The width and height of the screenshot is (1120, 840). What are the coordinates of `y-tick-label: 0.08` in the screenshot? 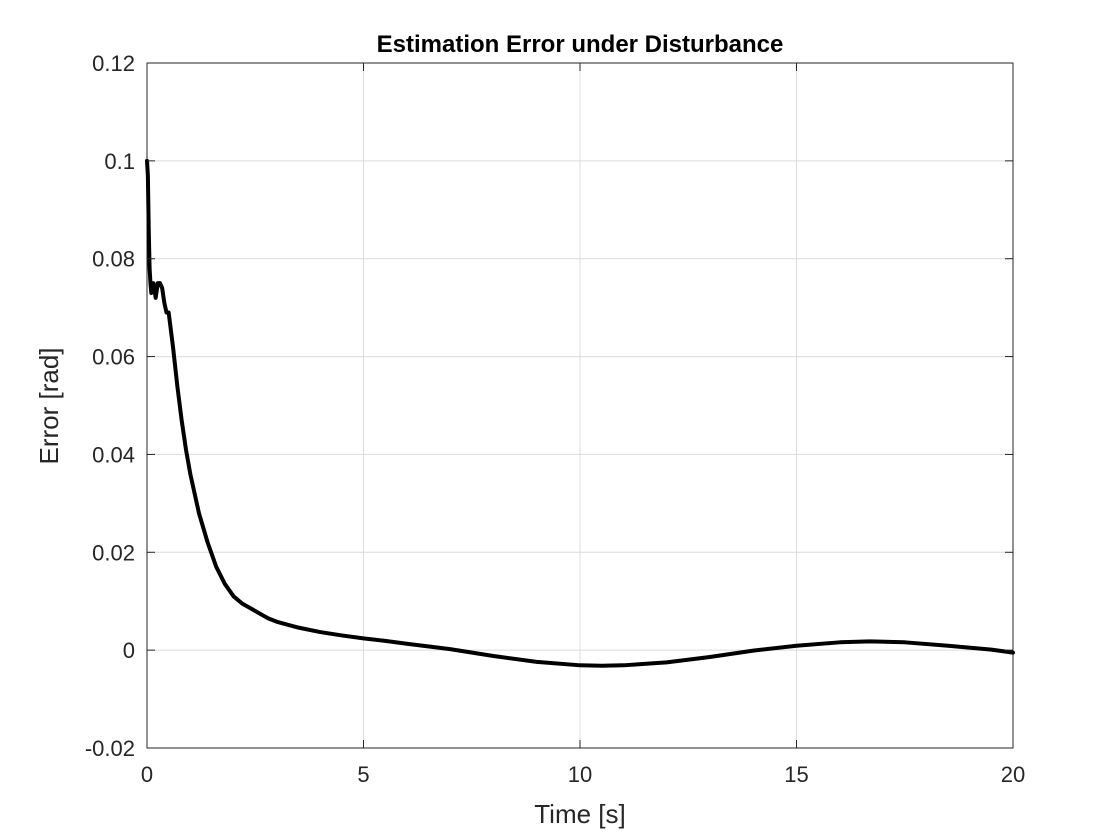 It's located at (113, 259).